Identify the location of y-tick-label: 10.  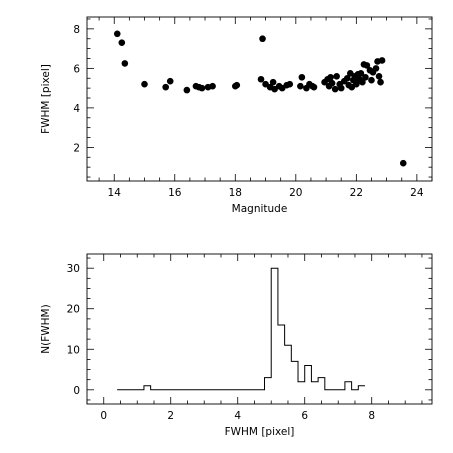
(73, 350).